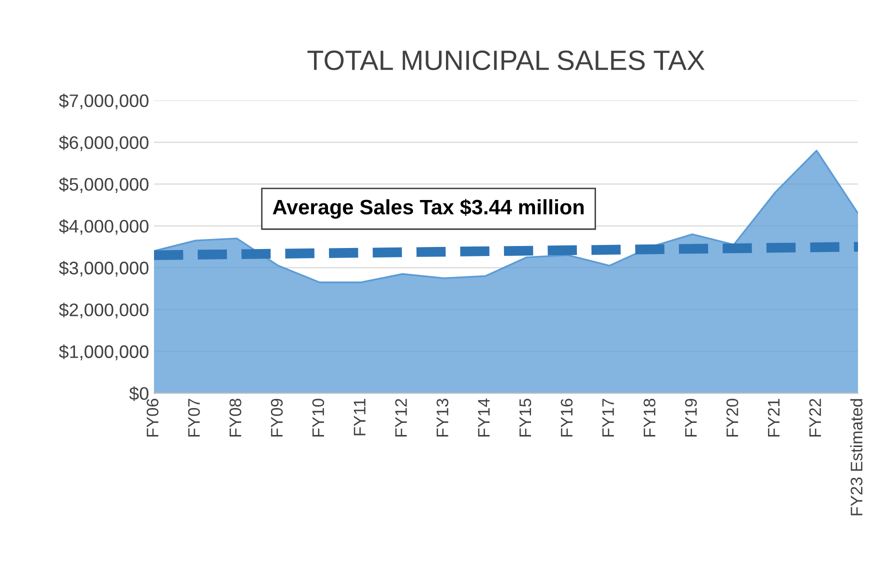  I want to click on x-tick-label: FY15, so click(526, 417).